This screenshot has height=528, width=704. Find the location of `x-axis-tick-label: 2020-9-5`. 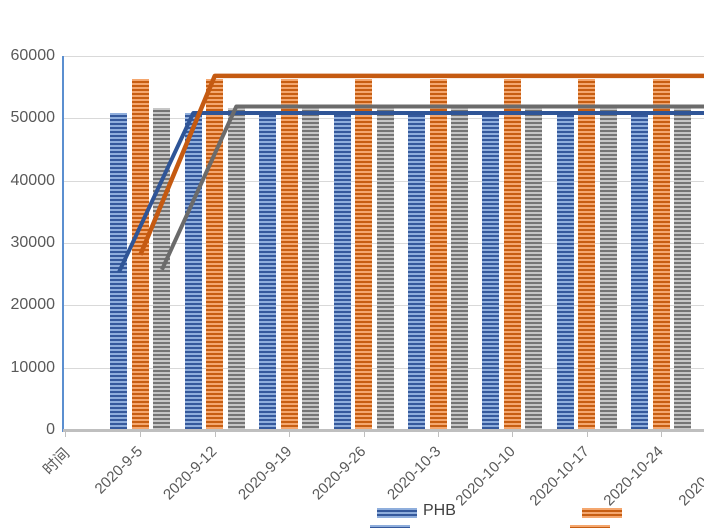

x-axis-tick-label: 2020-9-5 is located at coordinates (119, 470).